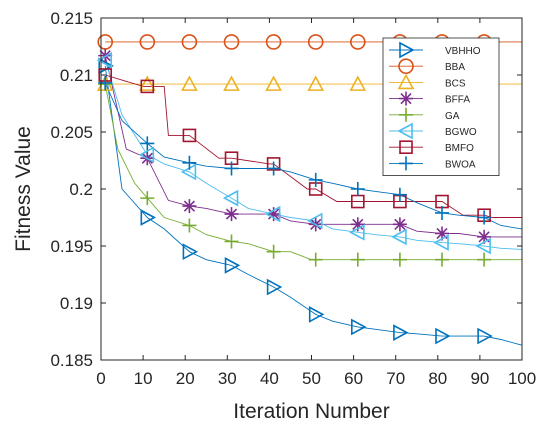  Describe the element at coordinates (100, 378) in the screenshot. I see `x-tick-label: 0` at that location.